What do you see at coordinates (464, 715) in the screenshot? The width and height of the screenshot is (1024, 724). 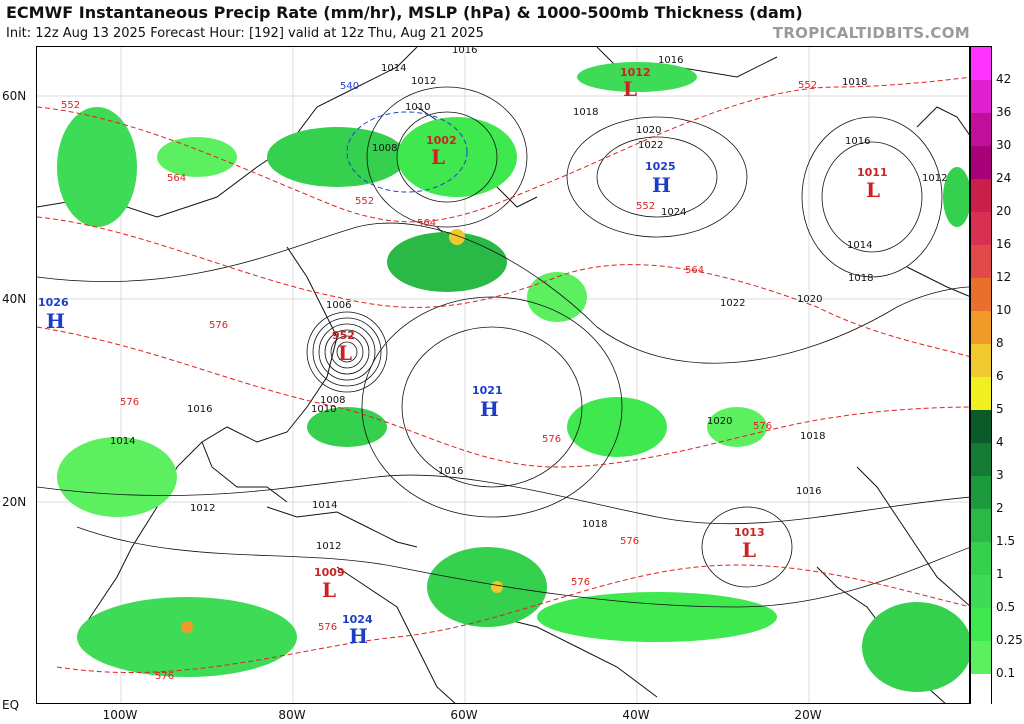 I see `lon-label-60w: 60W` at bounding box center [464, 715].